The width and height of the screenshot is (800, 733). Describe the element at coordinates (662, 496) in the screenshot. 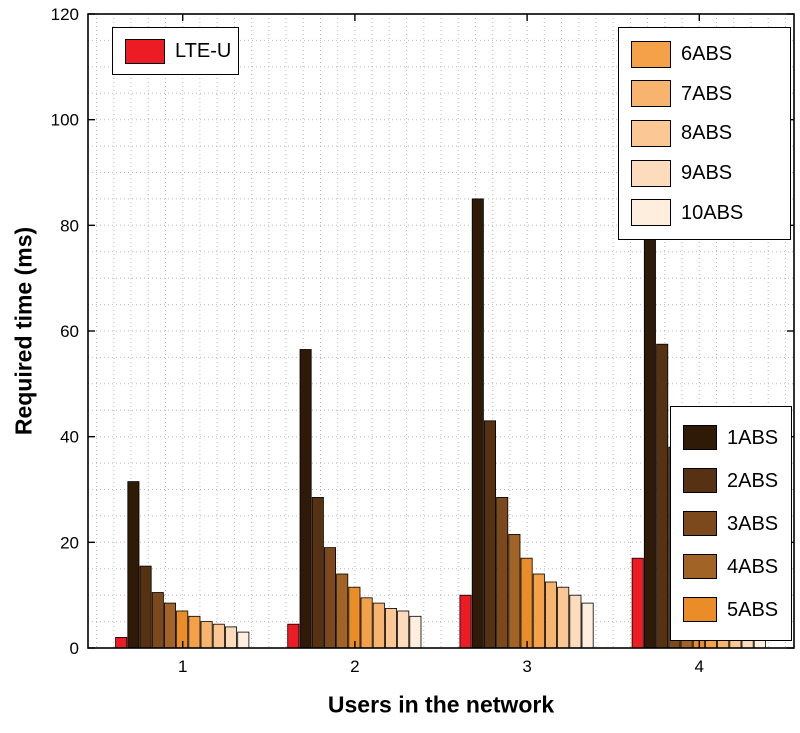

I see `bar-2abs-users4` at that location.